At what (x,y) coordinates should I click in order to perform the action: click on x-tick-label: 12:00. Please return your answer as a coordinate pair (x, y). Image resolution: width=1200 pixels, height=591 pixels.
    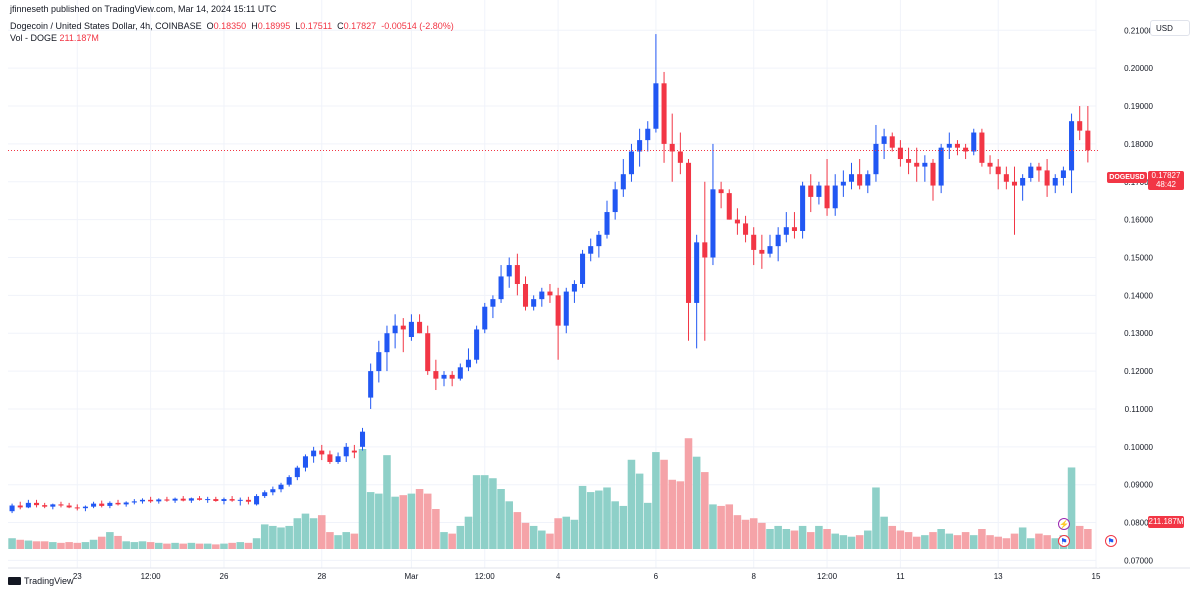
    Looking at the image, I should click on (827, 576).